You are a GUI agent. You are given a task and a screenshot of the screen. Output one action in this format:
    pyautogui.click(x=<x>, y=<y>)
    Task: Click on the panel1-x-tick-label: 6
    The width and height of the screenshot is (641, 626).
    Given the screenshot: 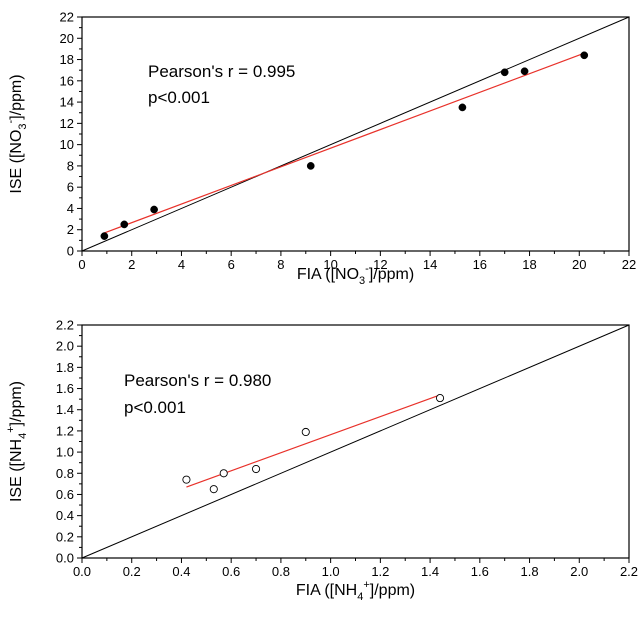 What is the action you would take?
    pyautogui.click(x=231, y=264)
    